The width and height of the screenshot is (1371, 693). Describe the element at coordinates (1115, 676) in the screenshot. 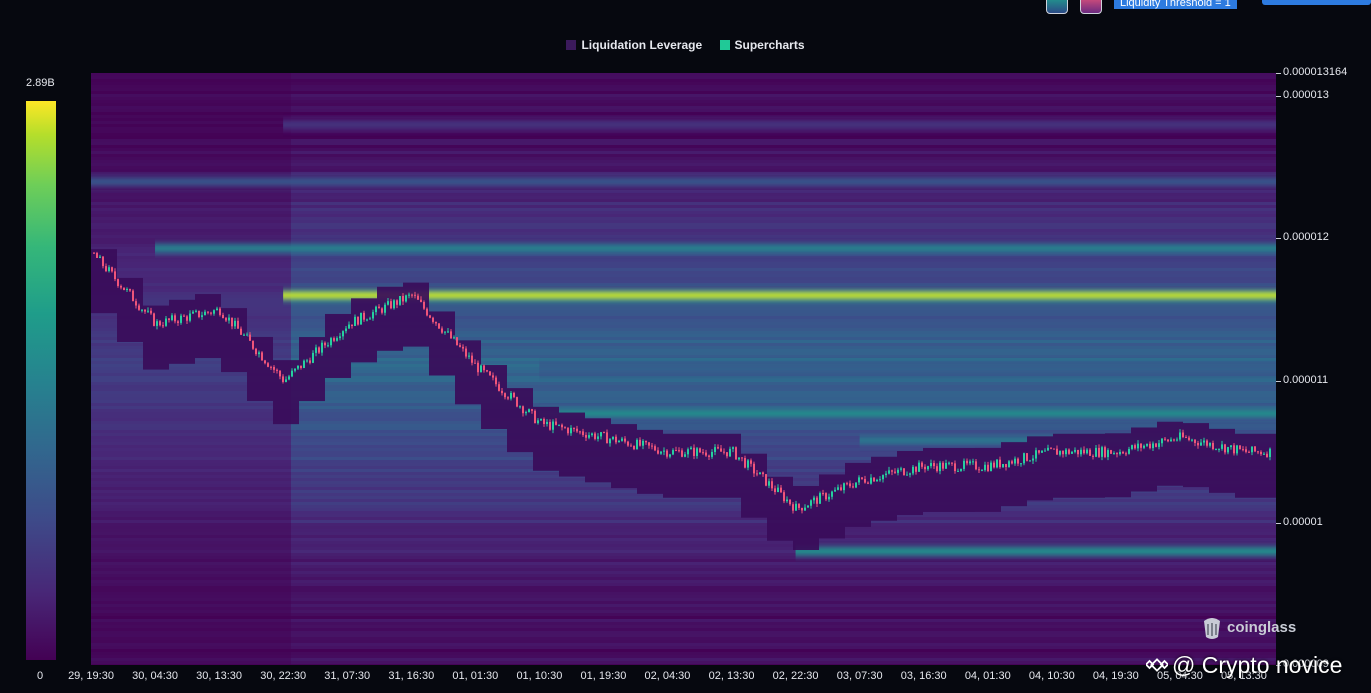

I see `x-tick-label: 04, 19:30` at that location.